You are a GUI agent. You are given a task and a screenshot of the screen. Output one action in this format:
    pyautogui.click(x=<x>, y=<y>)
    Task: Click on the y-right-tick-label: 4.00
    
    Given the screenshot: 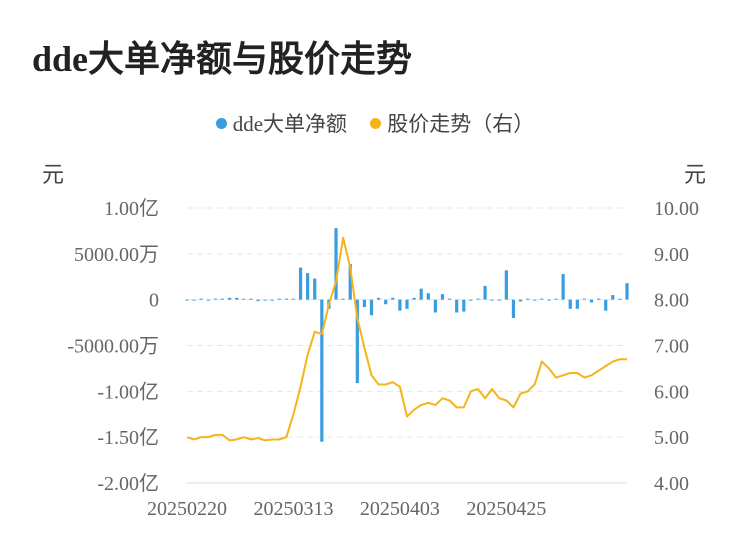 What is the action you would take?
    pyautogui.click(x=671, y=484)
    